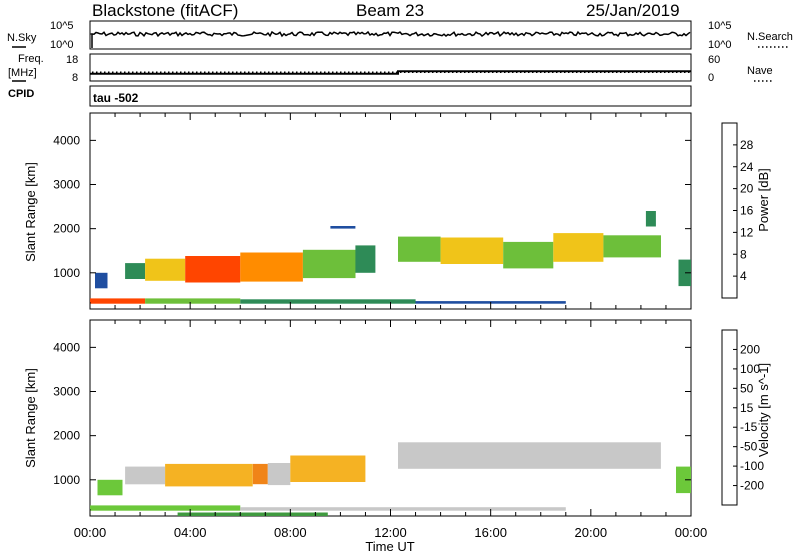 The width and height of the screenshot is (800, 554). I want to click on freq-unit-label: [MHz], so click(22, 73).